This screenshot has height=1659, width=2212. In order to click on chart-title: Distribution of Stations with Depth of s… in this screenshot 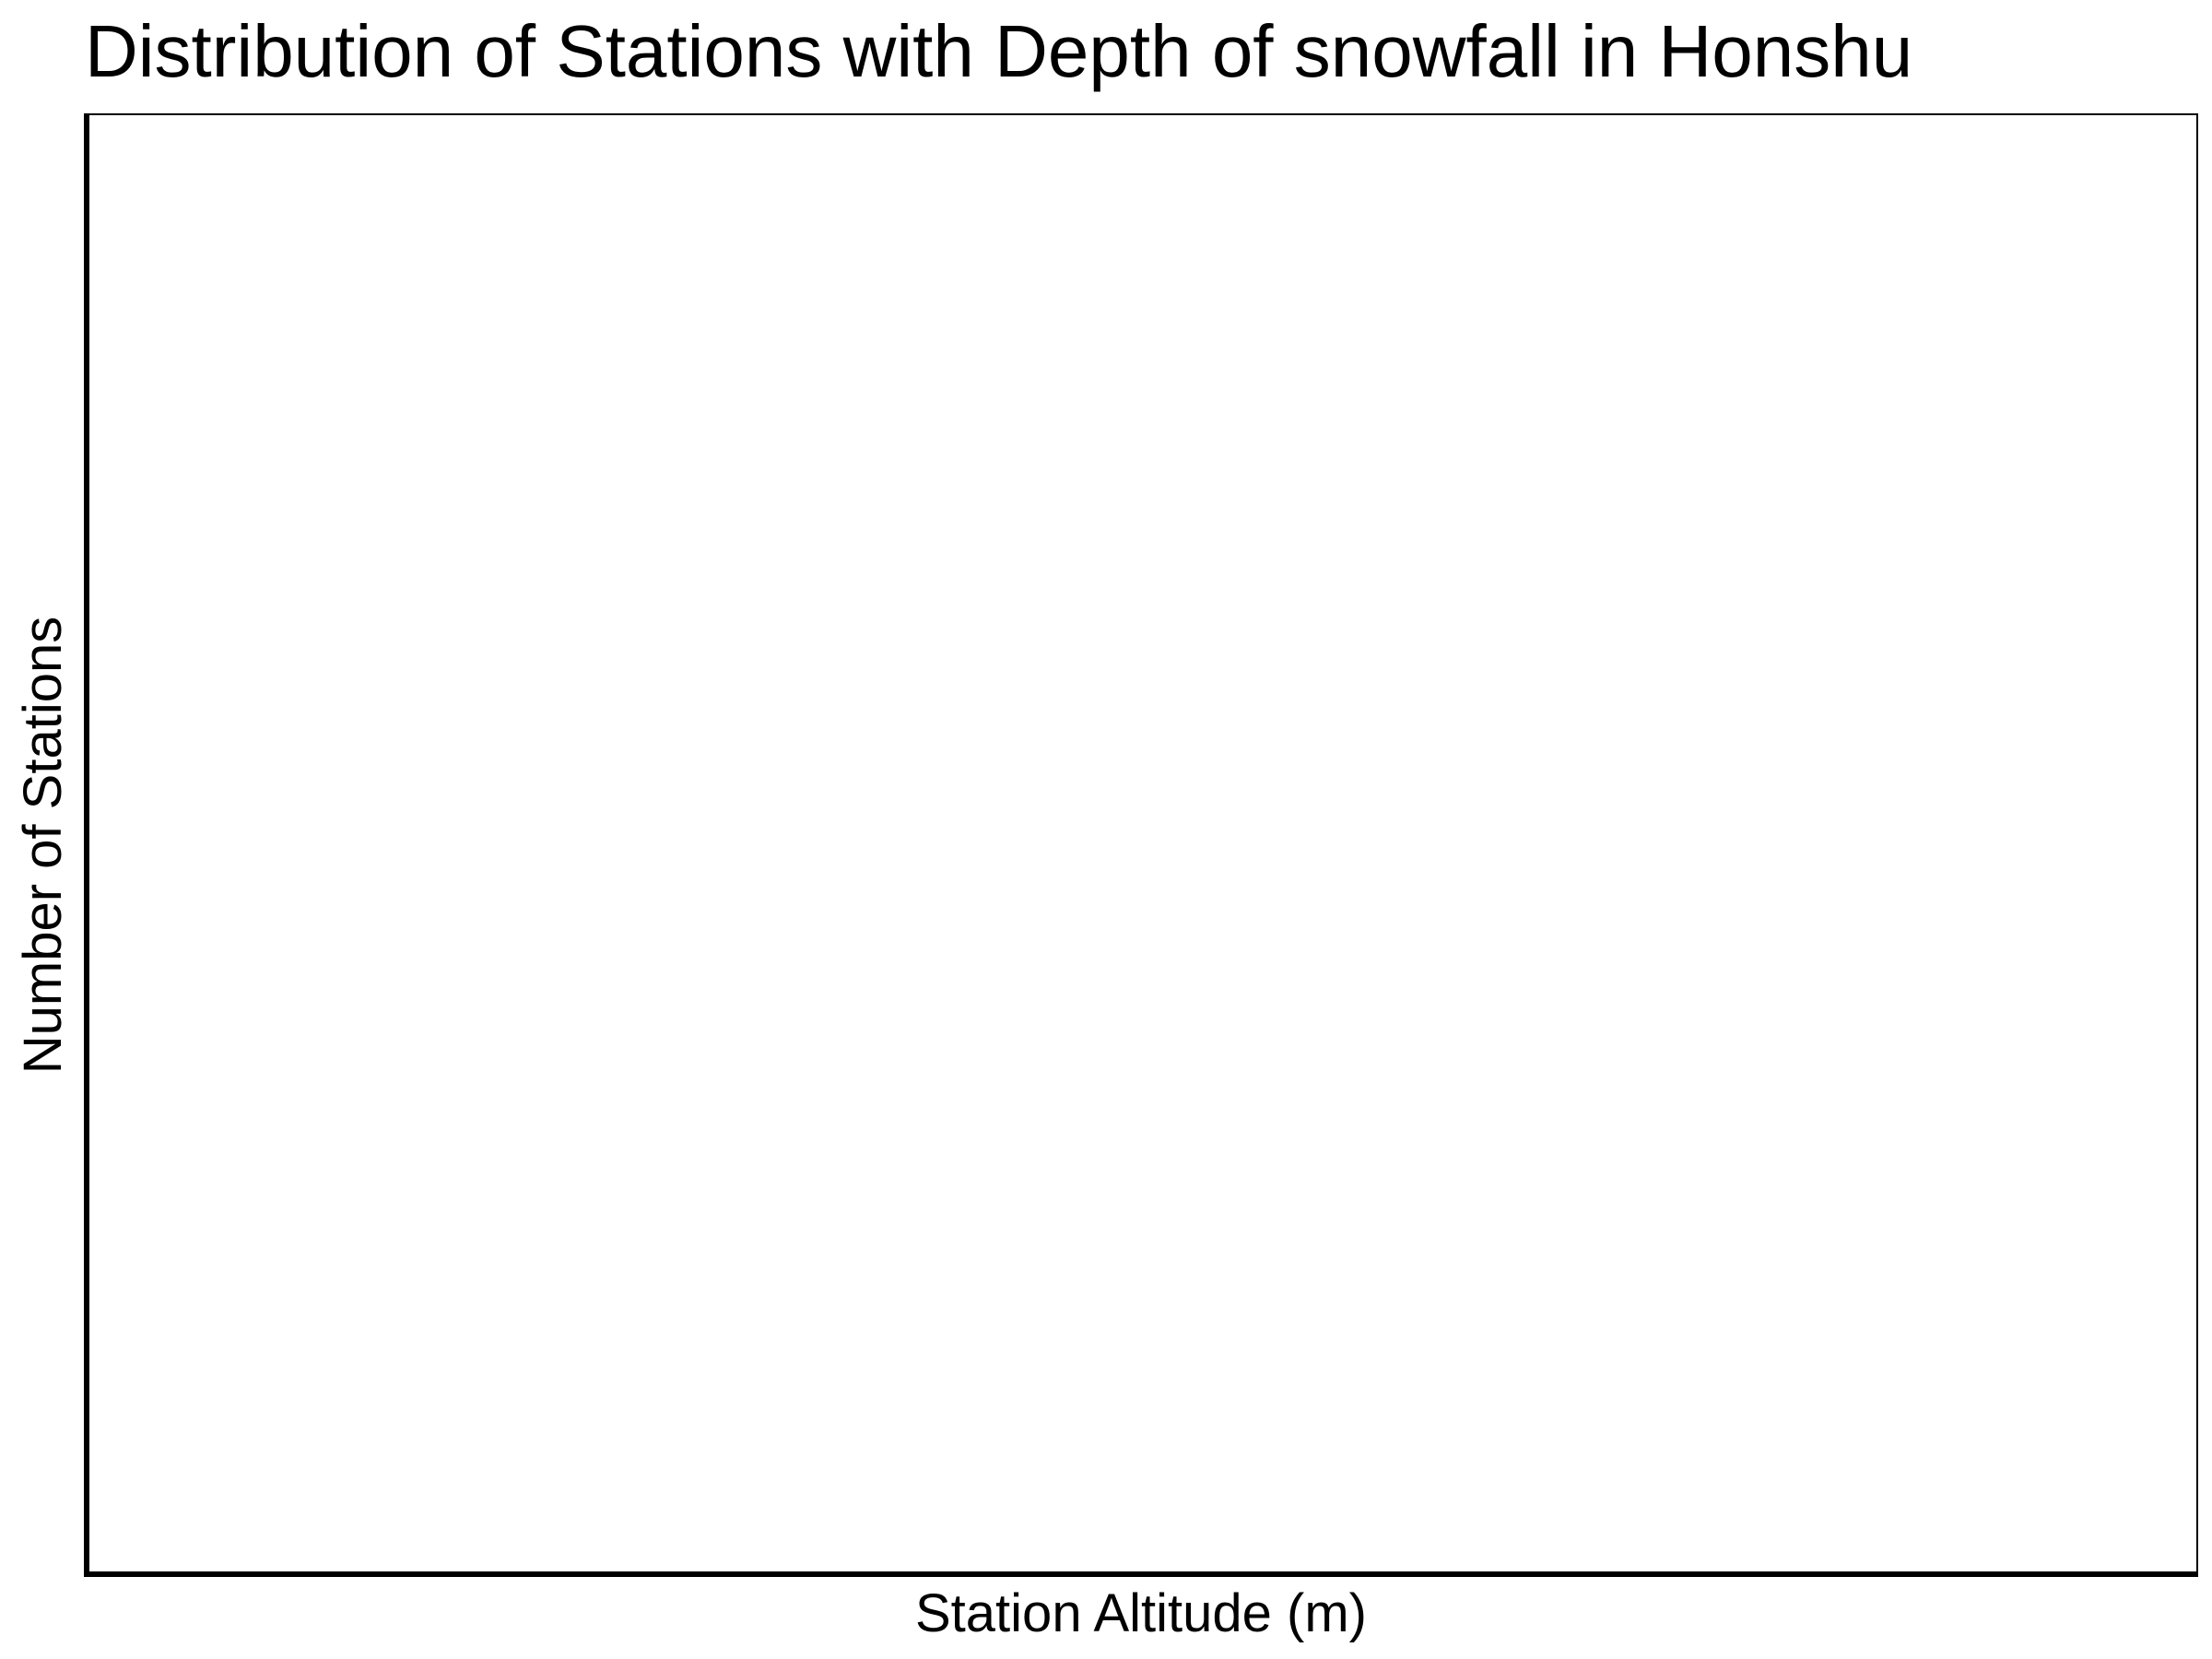, I will do `click(999, 51)`.